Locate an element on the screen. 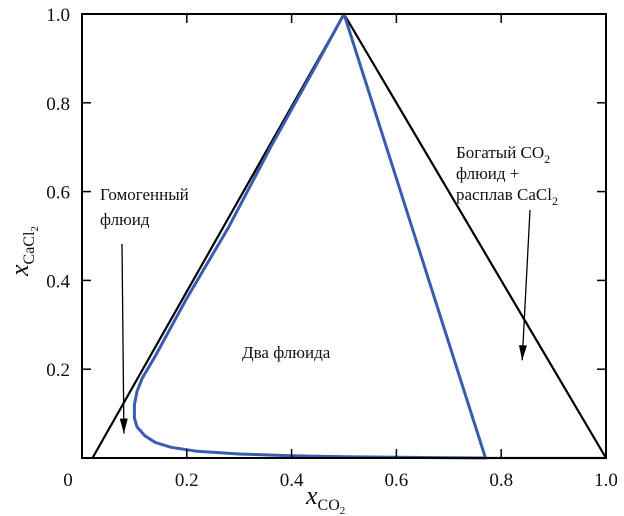 The height and width of the screenshot is (516, 624). annotation-text: флюид + is located at coordinates (487, 173).